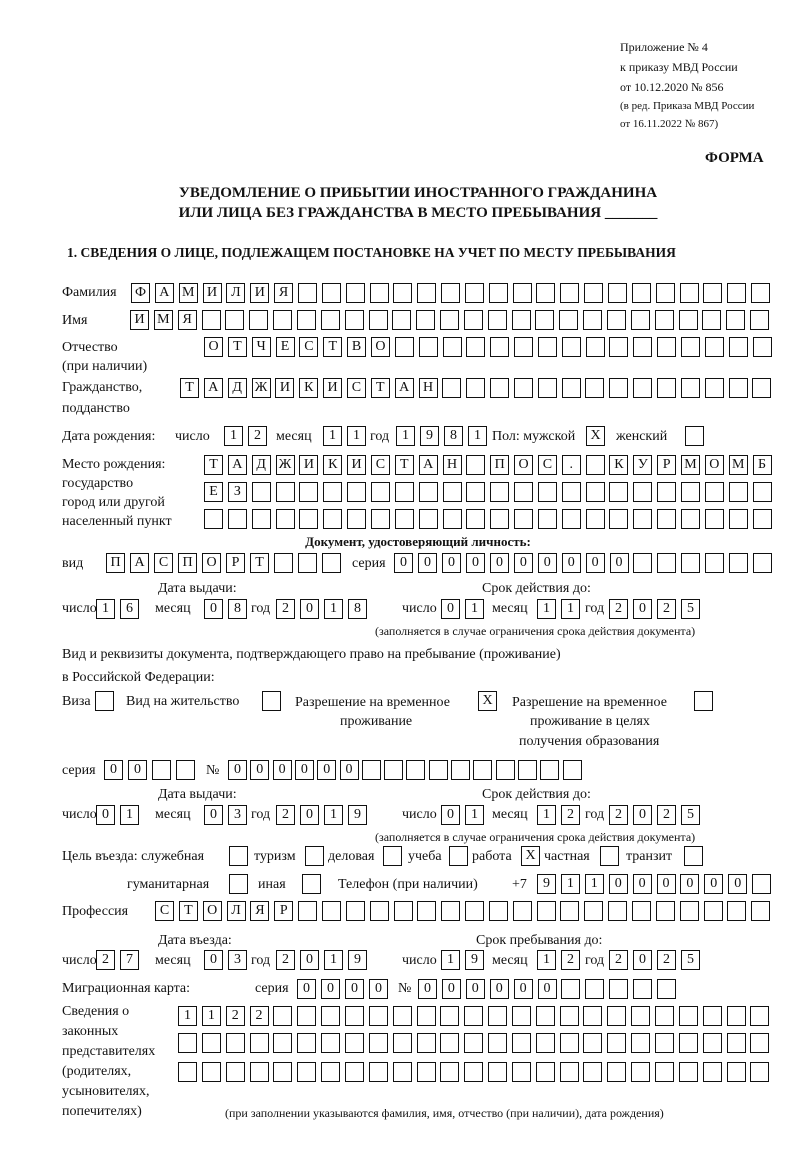  What do you see at coordinates (428, 465) in the screenshot?
I see `birthplace-1-cell: А` at bounding box center [428, 465].